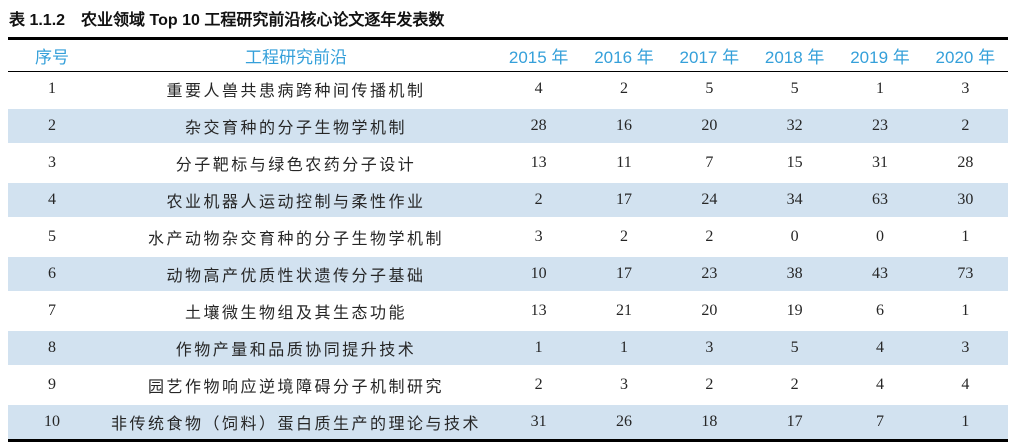 Image resolution: width=1011 pixels, height=442 pixels. Describe the element at coordinates (37, 20) in the screenshot. I see `table-caption-number: 表 1.1.2` at that location.